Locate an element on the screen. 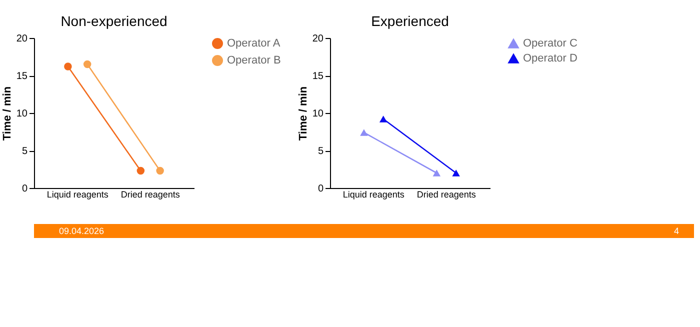  legend-label: Operator A is located at coordinates (254, 44).